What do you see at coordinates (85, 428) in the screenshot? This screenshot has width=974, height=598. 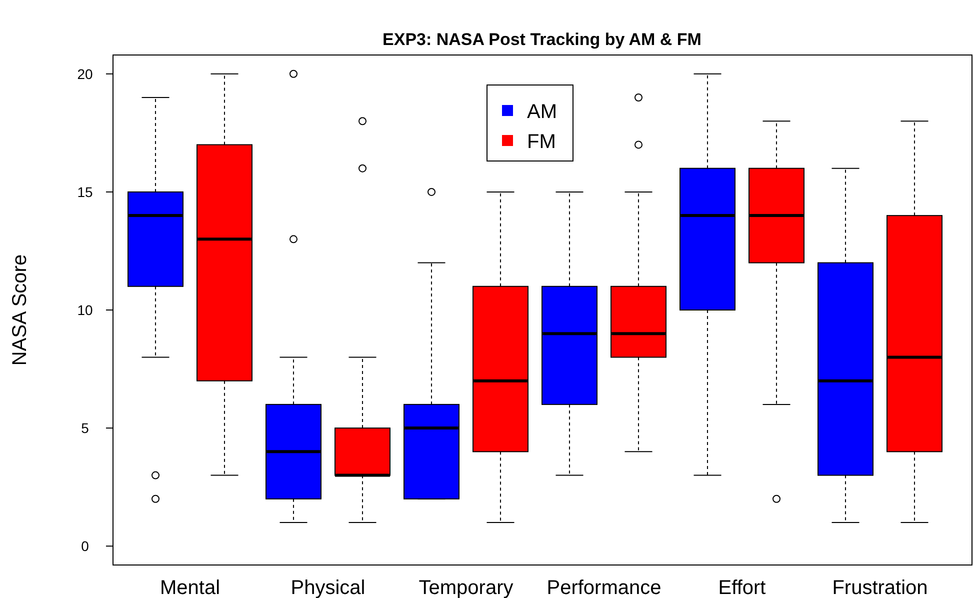 I see `y-tick-label: 5` at bounding box center [85, 428].